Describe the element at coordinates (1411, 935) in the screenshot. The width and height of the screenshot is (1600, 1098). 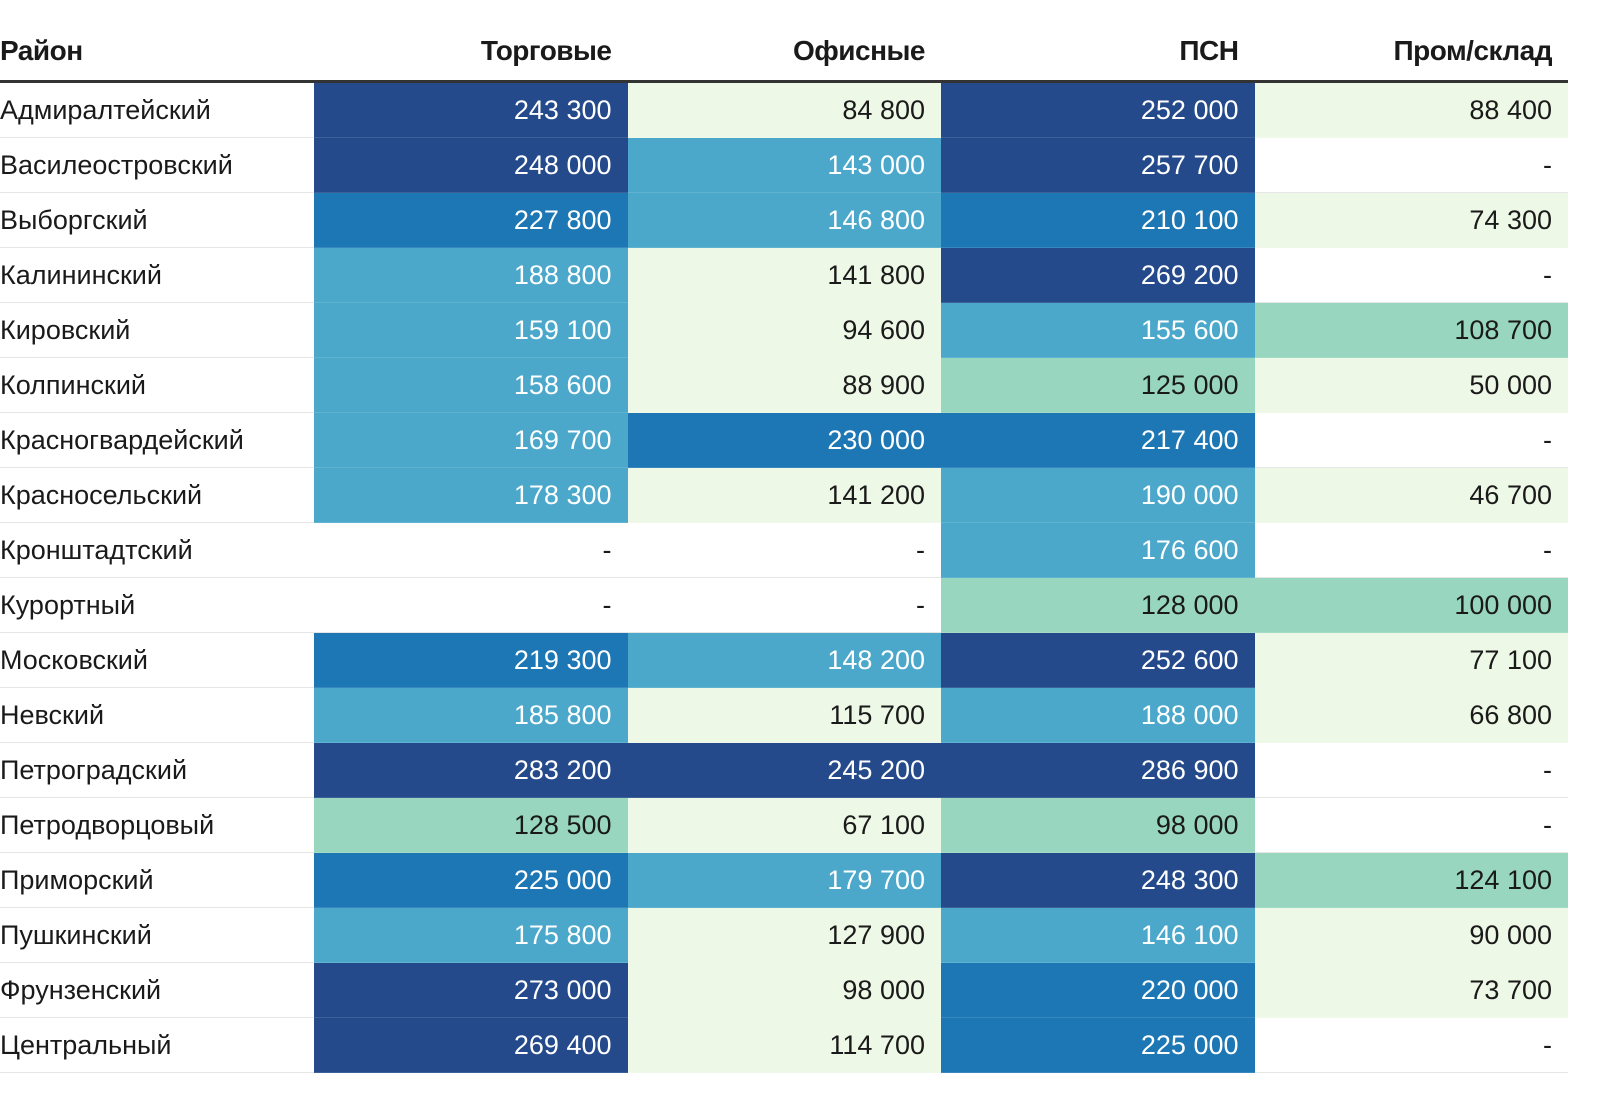
I see `value-cell: 90 000` at that location.